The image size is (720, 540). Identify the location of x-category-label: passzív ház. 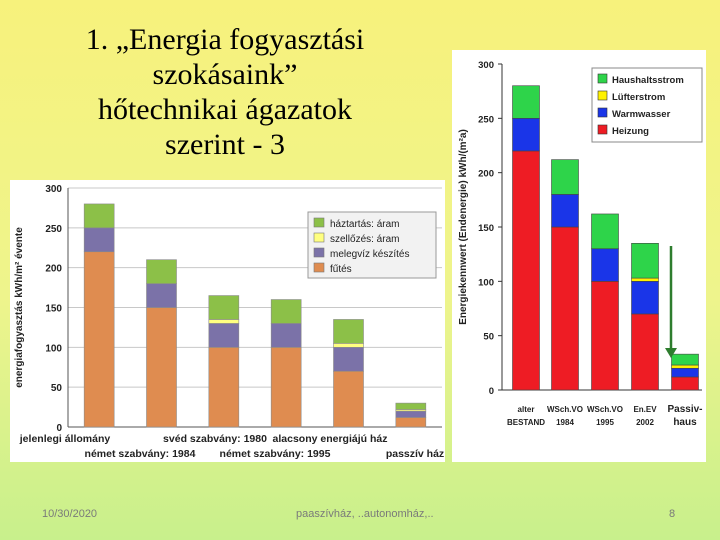
(415, 454).